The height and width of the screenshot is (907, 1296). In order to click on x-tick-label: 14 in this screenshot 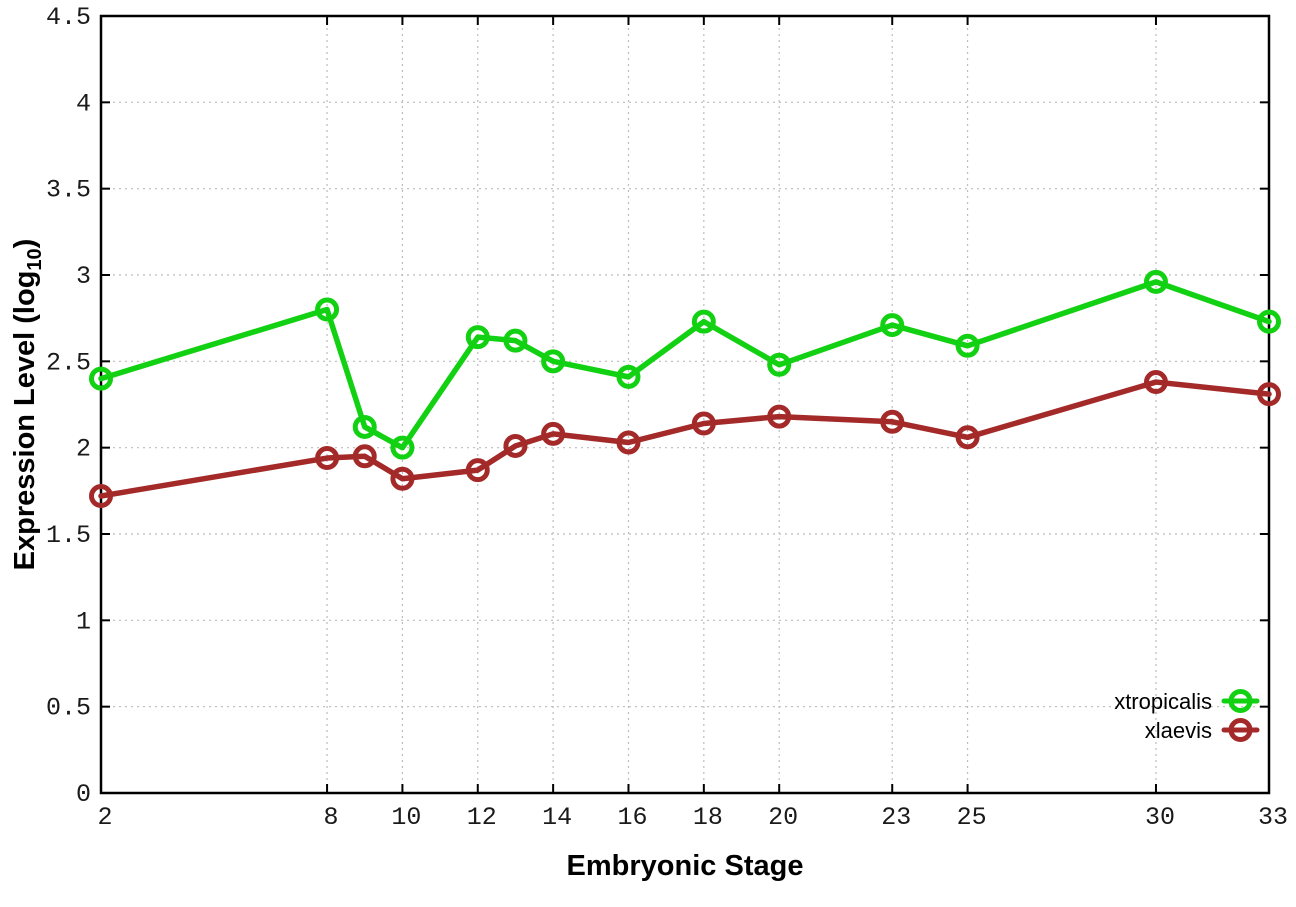, I will do `click(557, 817)`.